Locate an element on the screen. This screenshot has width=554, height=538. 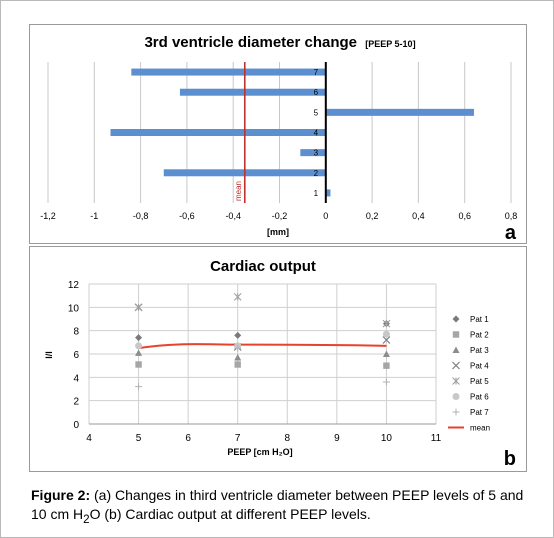
x-tick-label: 7 is located at coordinates (238, 438).